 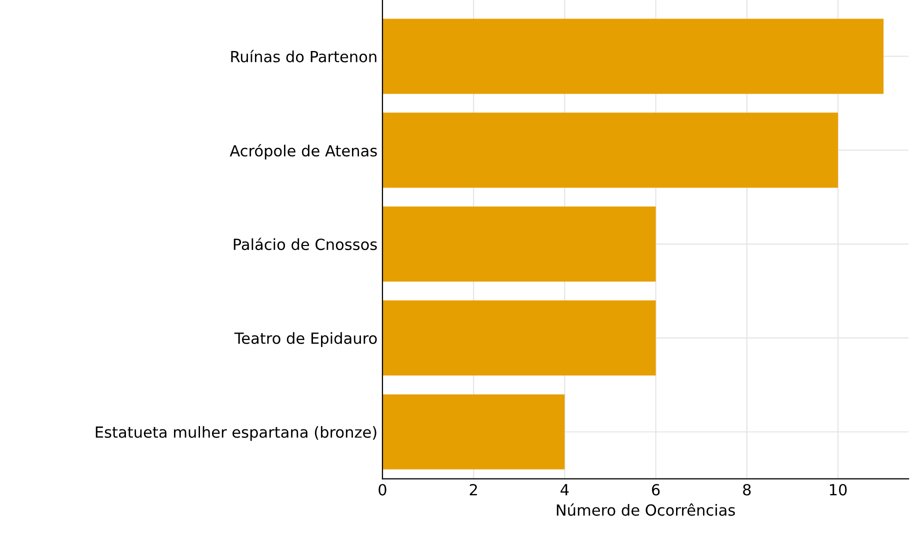 What do you see at coordinates (305, 244) in the screenshot?
I see `y-tick-label: Palácio de Cnossos` at bounding box center [305, 244].